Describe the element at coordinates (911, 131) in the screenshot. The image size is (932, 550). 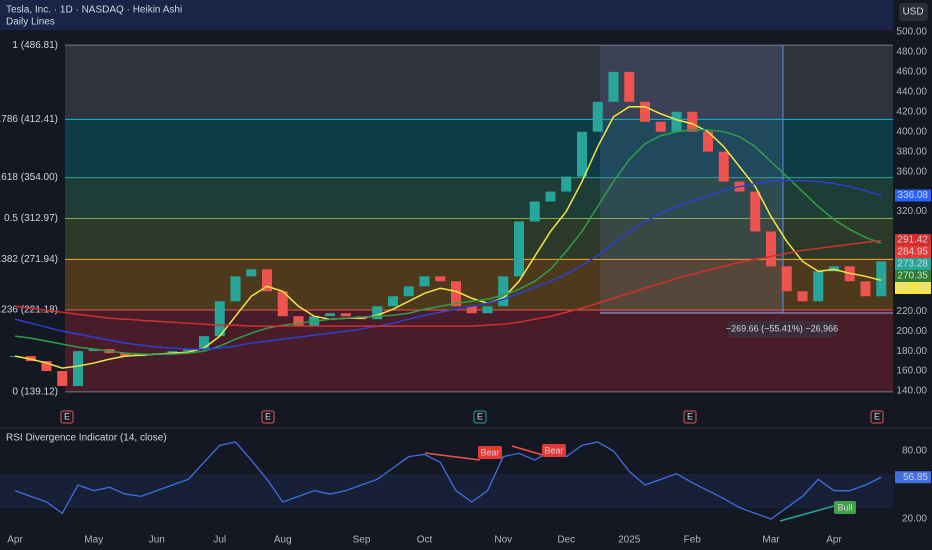
I see `y-tick-label: 400.00` at that location.